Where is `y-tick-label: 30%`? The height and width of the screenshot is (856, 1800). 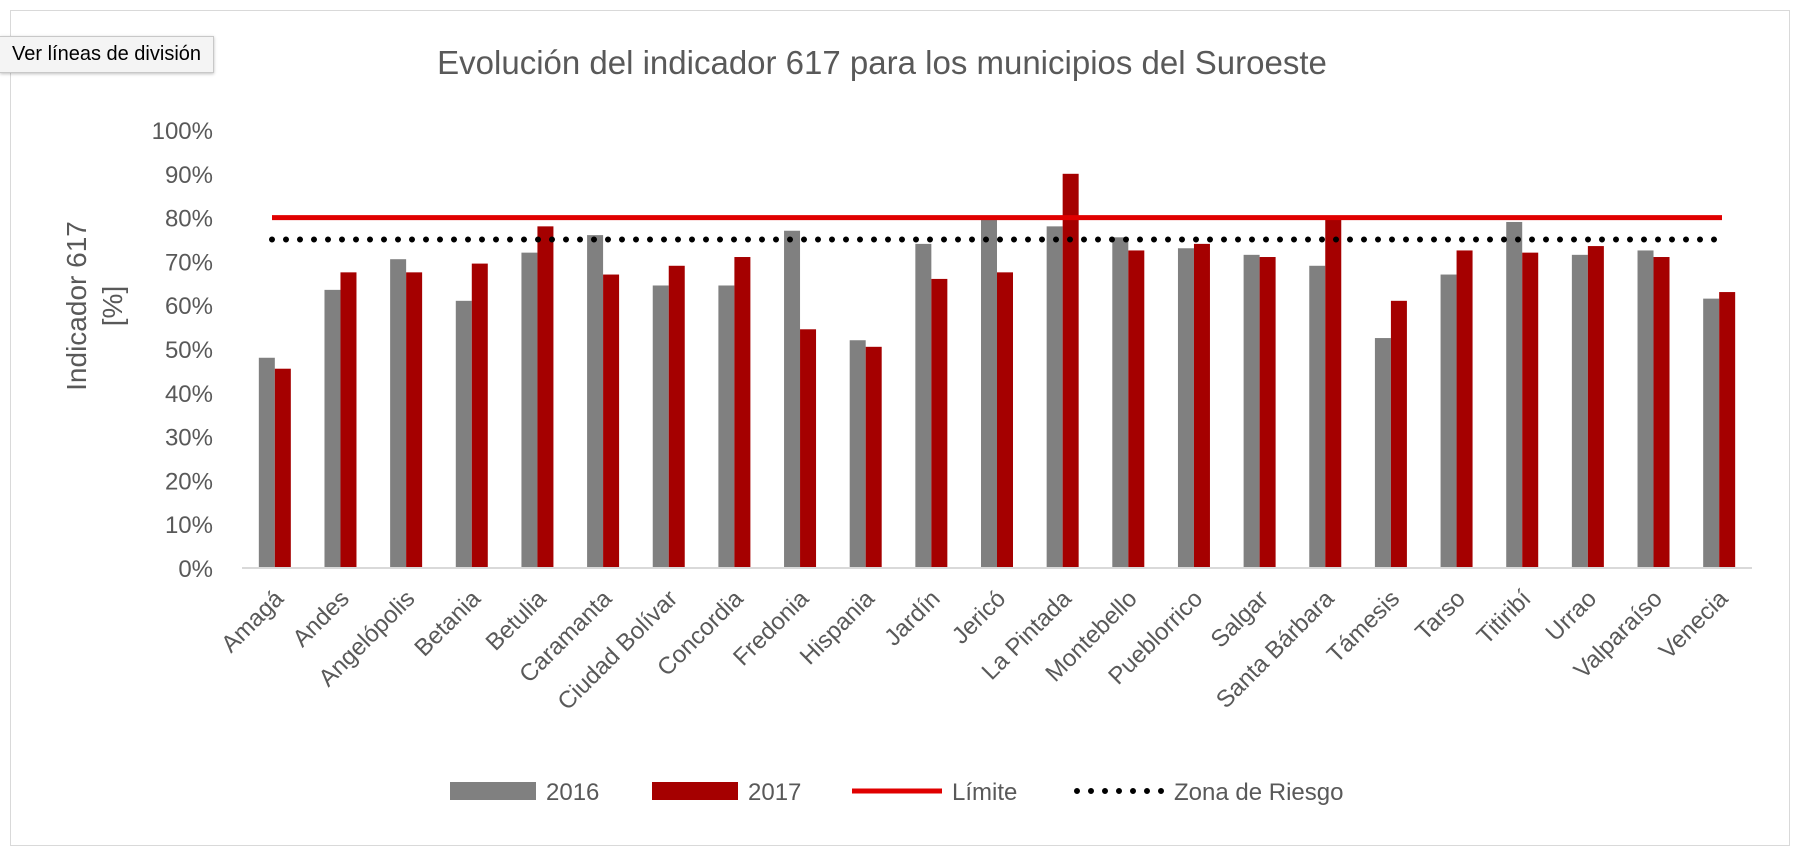
y-tick-label: 30% is located at coordinates (189, 438).